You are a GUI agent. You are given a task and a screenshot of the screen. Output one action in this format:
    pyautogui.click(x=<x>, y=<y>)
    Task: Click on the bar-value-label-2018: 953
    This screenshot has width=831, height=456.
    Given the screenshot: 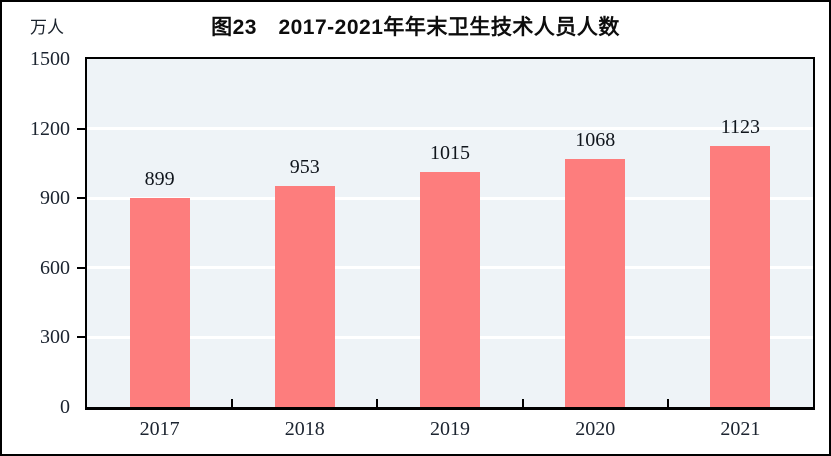 What is the action you would take?
    pyautogui.click(x=304, y=166)
    